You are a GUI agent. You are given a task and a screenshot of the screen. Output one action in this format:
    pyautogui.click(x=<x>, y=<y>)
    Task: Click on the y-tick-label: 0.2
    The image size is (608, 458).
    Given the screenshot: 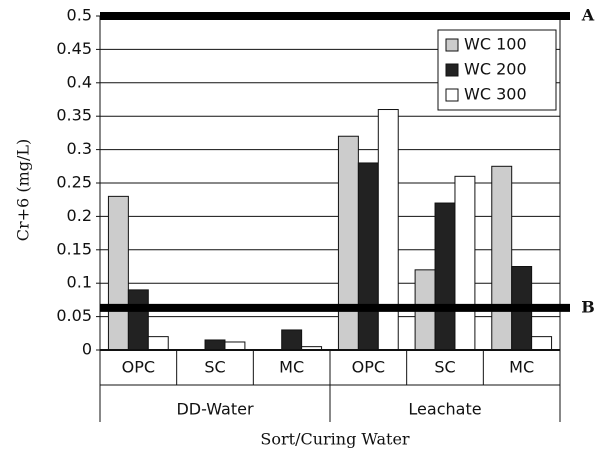 What is the action you would take?
    pyautogui.click(x=79, y=215)
    